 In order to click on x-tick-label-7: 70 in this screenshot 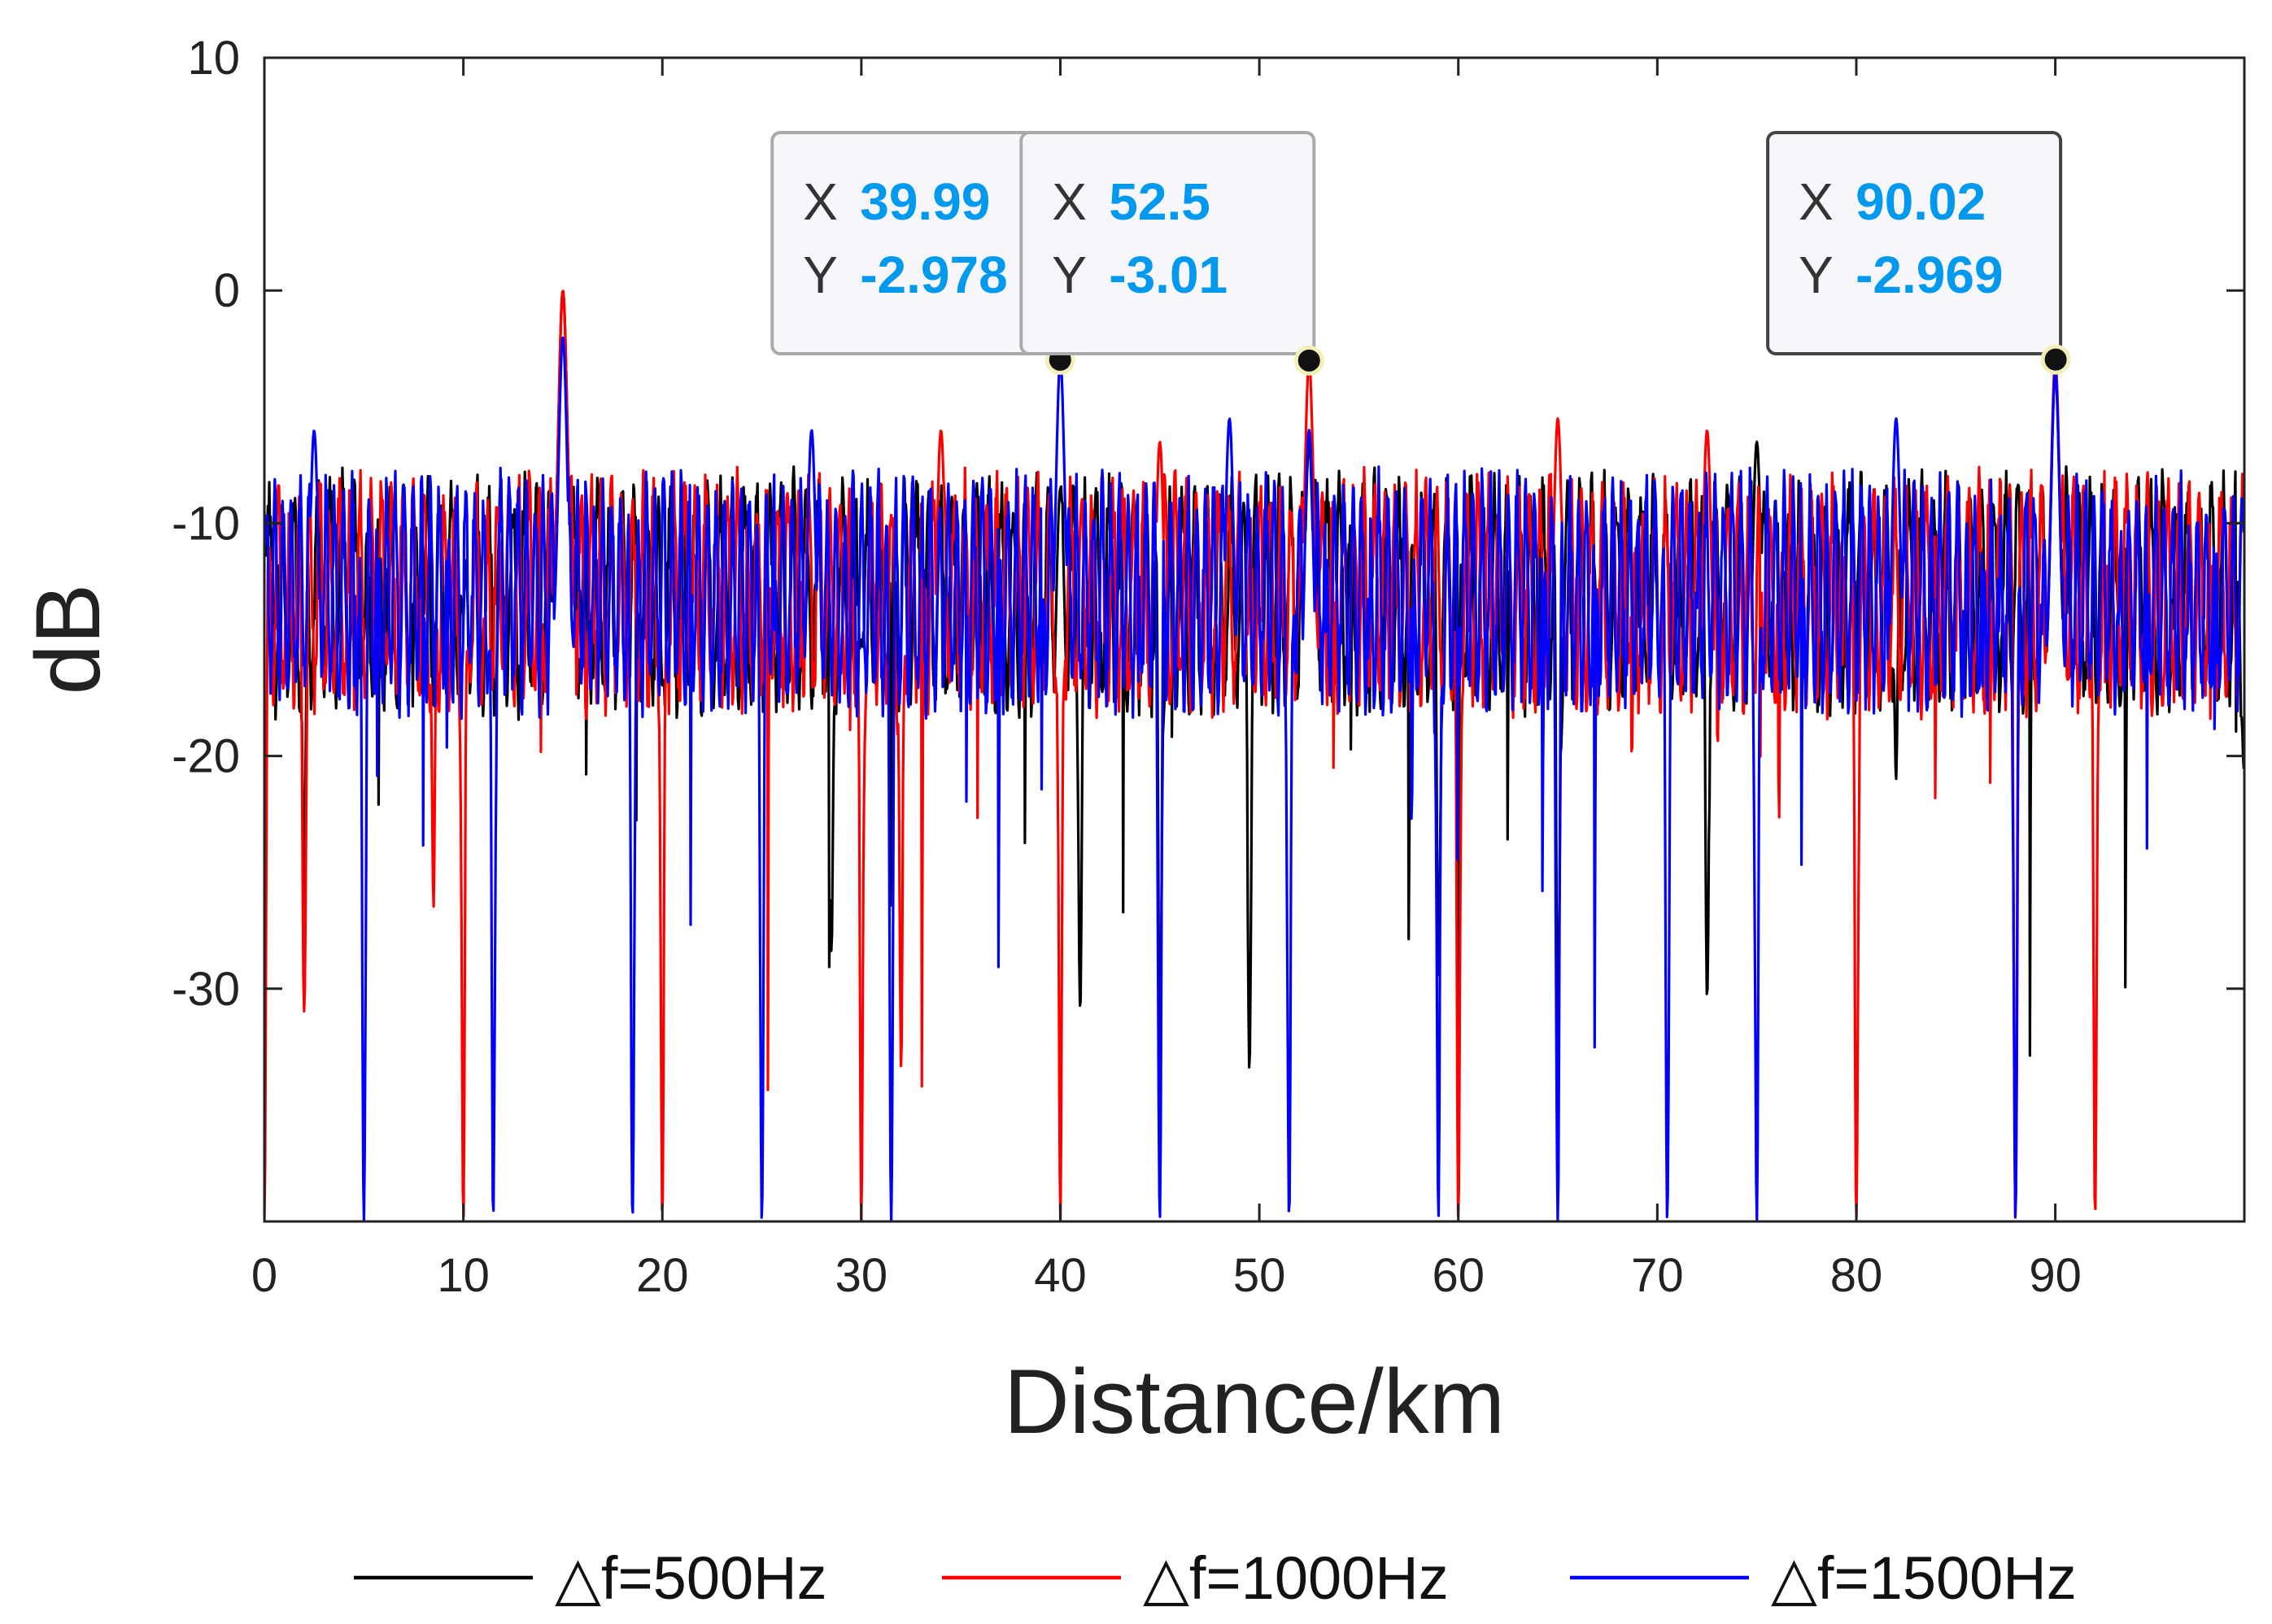, I will do `click(1658, 1275)`.